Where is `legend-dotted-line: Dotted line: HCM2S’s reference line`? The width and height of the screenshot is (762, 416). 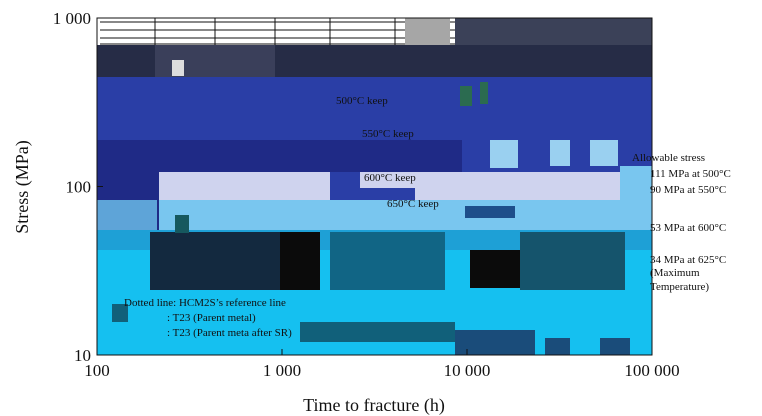
legend-dotted-line: Dotted line: HCM2S’s reference line is located at coordinates (205, 303).